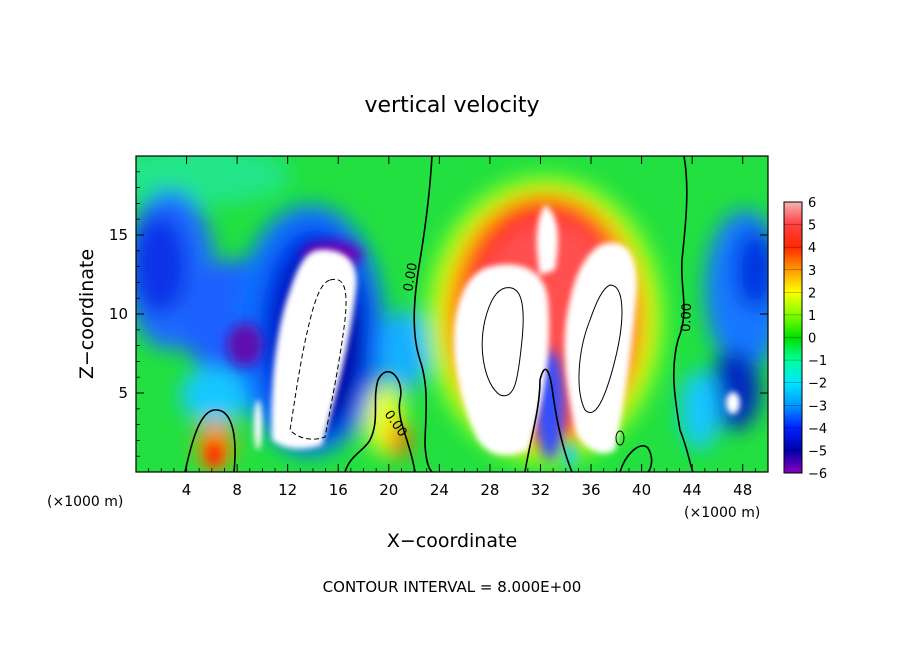 Image resolution: width=904 pixels, height=654 pixels. I want to click on colorbar-label: −6, so click(817, 474).